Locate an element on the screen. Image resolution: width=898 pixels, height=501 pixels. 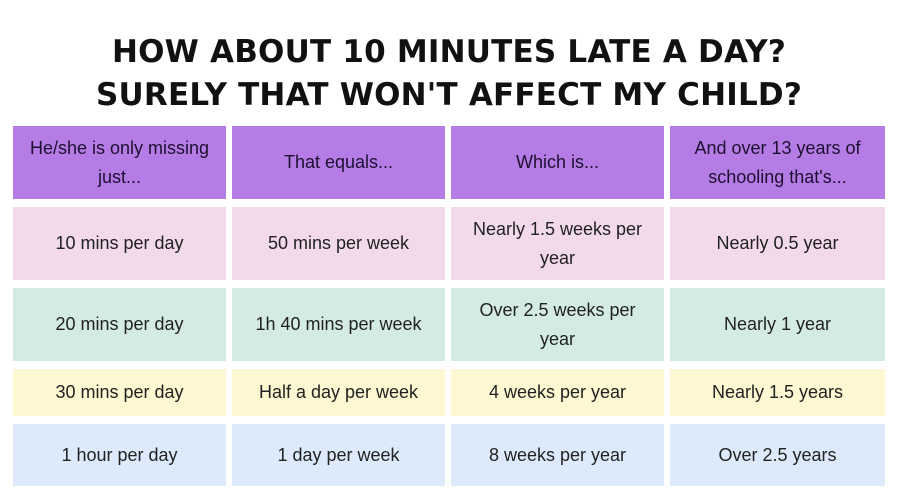
title-line-2: SURELY THAT WON'T AFFECT MY CHILD? is located at coordinates (449, 95).